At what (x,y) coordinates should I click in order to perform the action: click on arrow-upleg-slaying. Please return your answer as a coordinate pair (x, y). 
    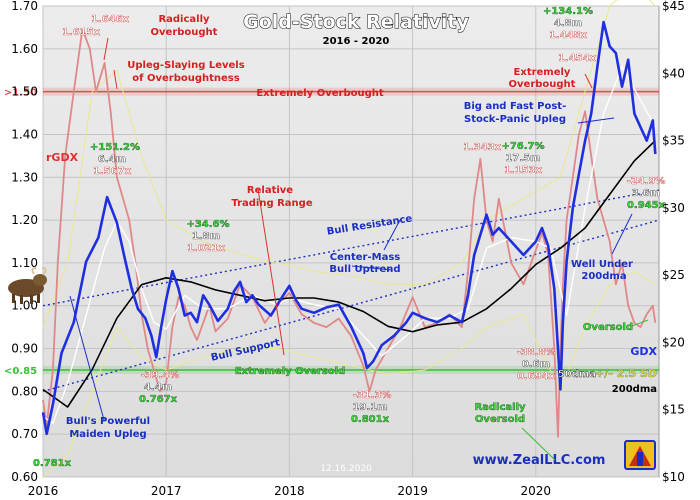
    Looking at the image, I should click on (115, 79).